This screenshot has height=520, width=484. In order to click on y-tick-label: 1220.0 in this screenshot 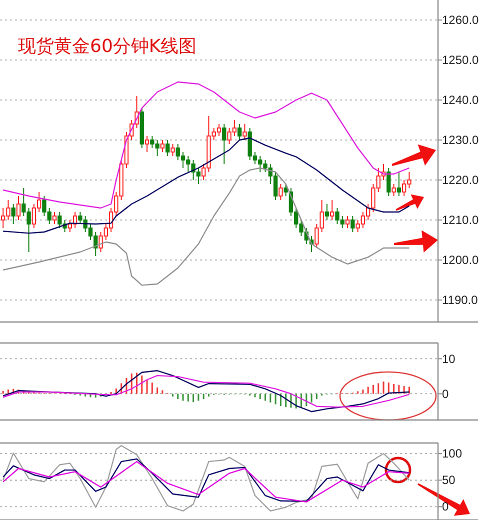, I will do `click(461, 180)`.